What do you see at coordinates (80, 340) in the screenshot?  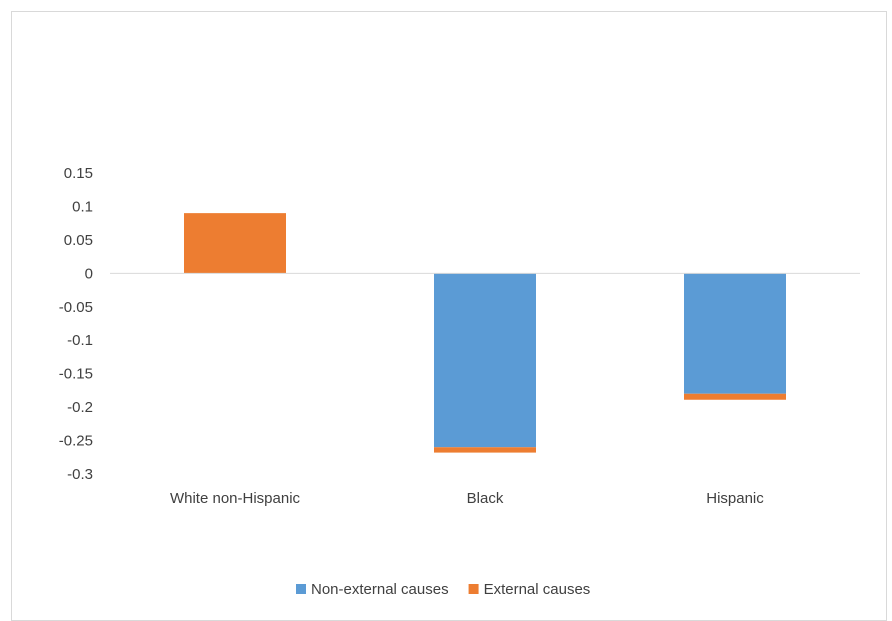 I see `y-tick-label: -0.1` at bounding box center [80, 340].